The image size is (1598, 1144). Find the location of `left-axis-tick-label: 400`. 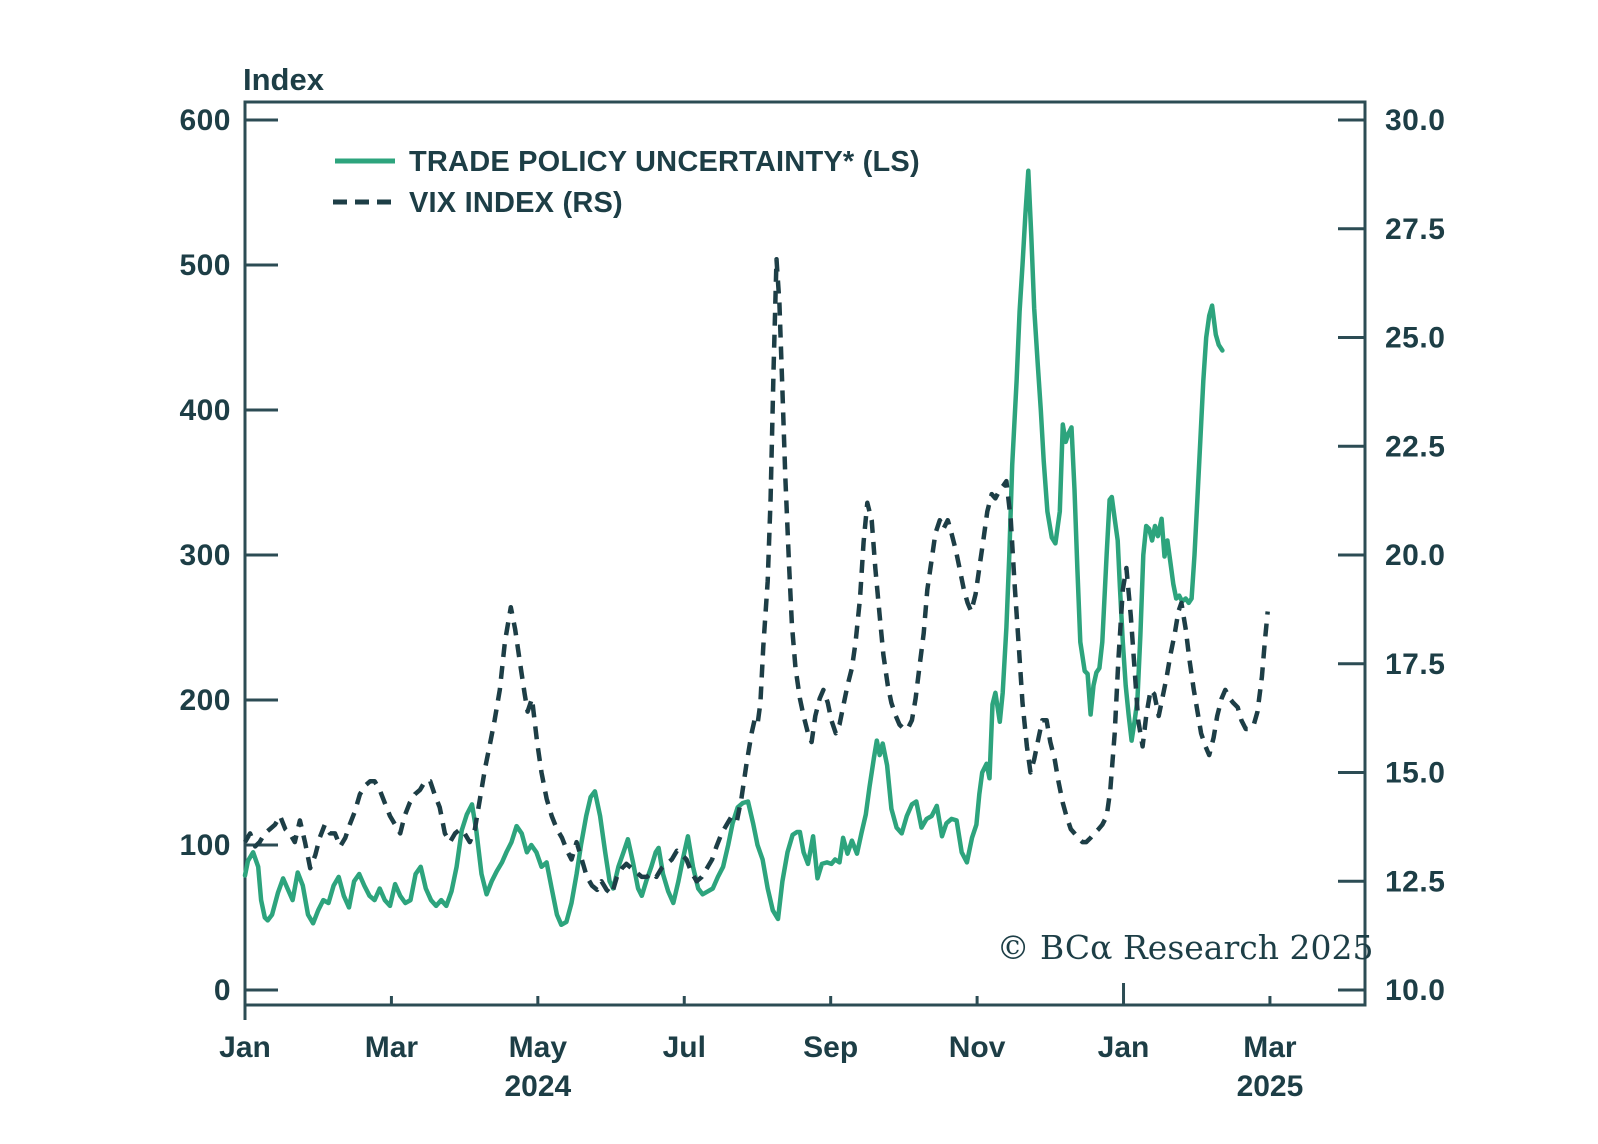

left-axis-tick-label: 400 is located at coordinates (205, 410).